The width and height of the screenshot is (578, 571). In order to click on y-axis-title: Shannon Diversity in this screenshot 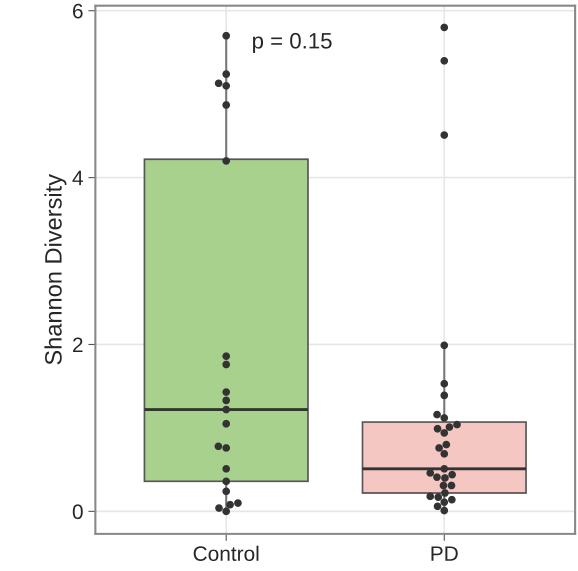, I will do `click(55, 269)`.